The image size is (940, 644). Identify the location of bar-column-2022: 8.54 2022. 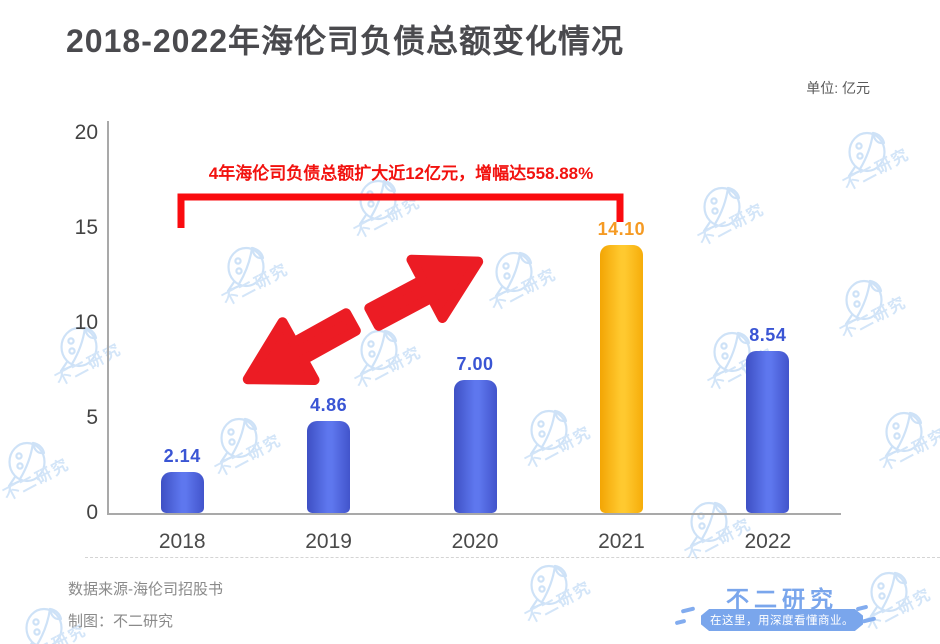
(768, 343).